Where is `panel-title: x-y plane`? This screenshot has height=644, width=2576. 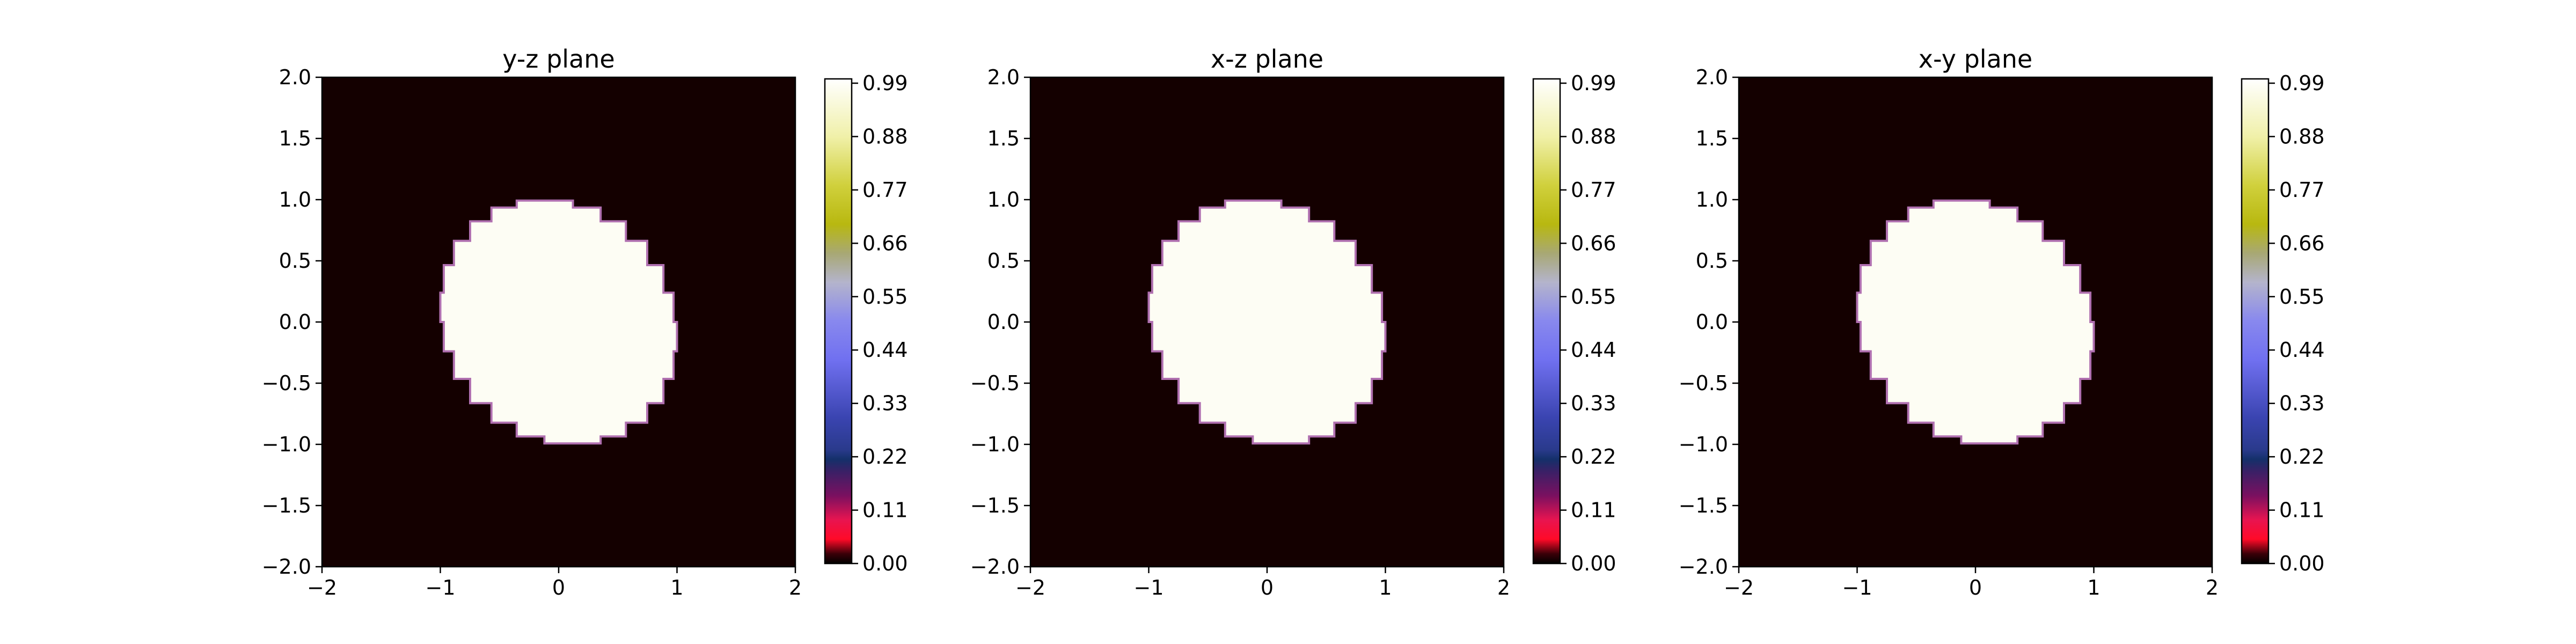
panel-title: x-y plane is located at coordinates (1975, 59).